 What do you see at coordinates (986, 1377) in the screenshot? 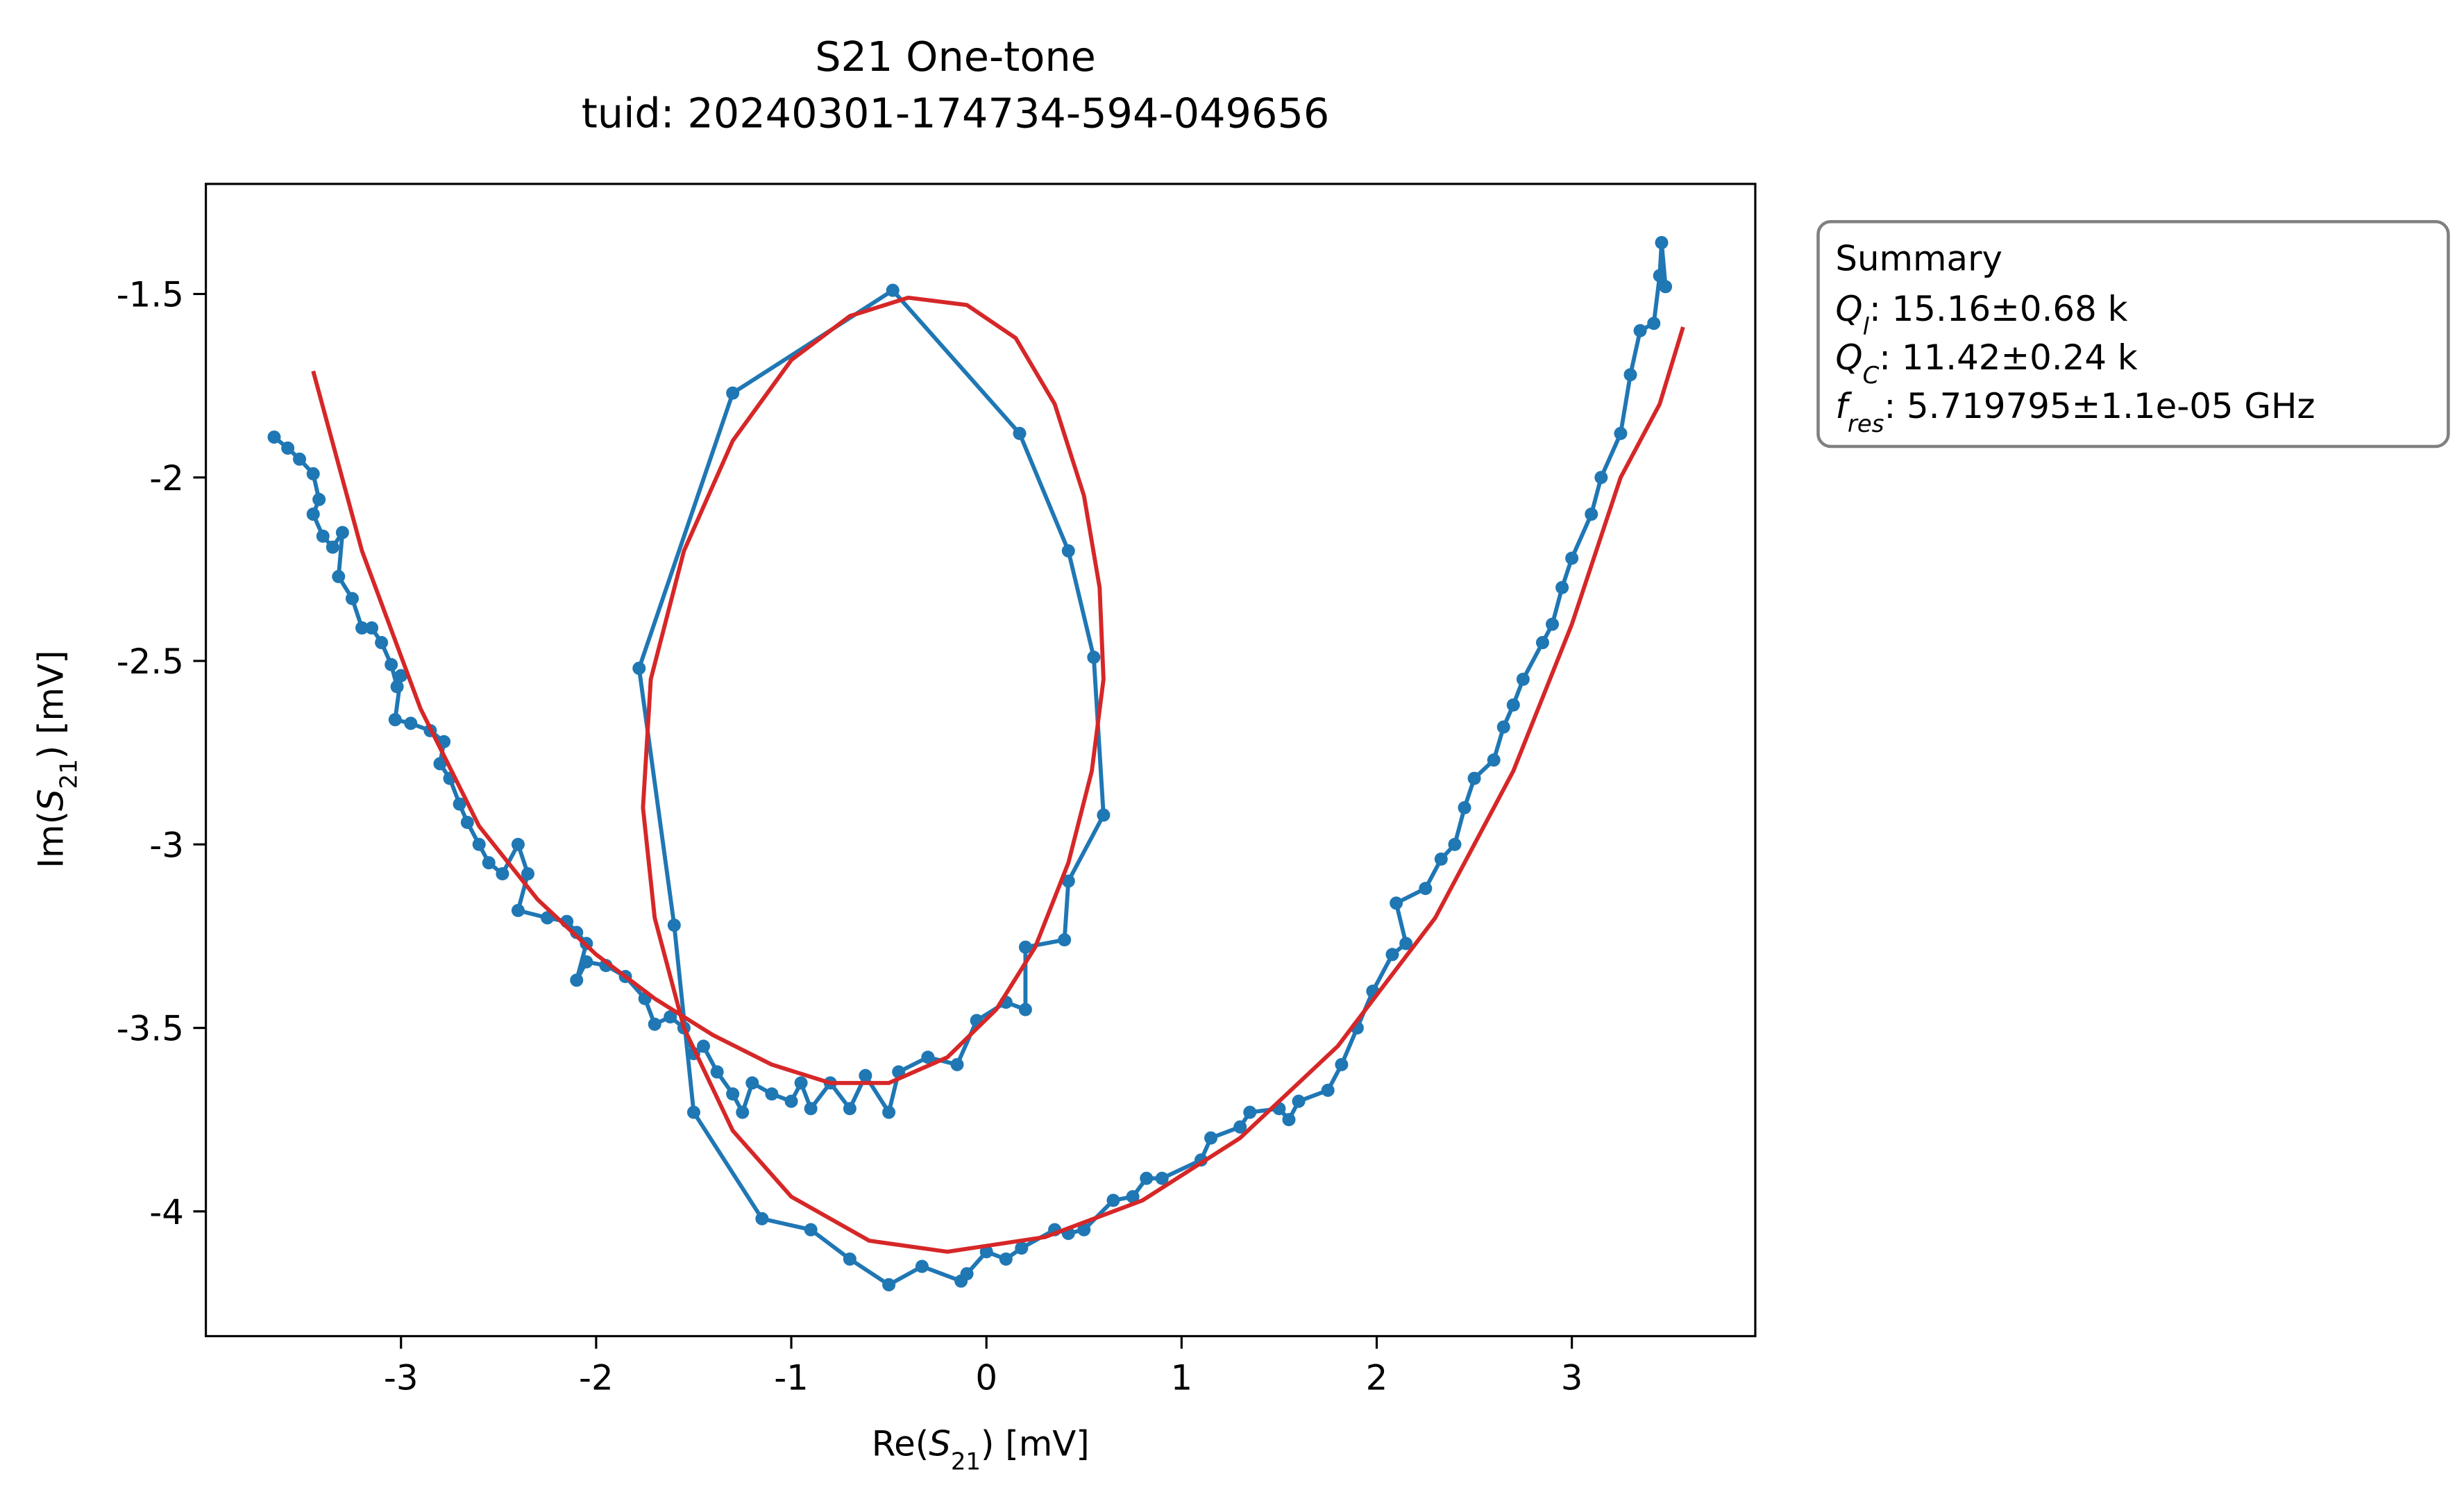
I see `x-tick-label: 0` at bounding box center [986, 1377].